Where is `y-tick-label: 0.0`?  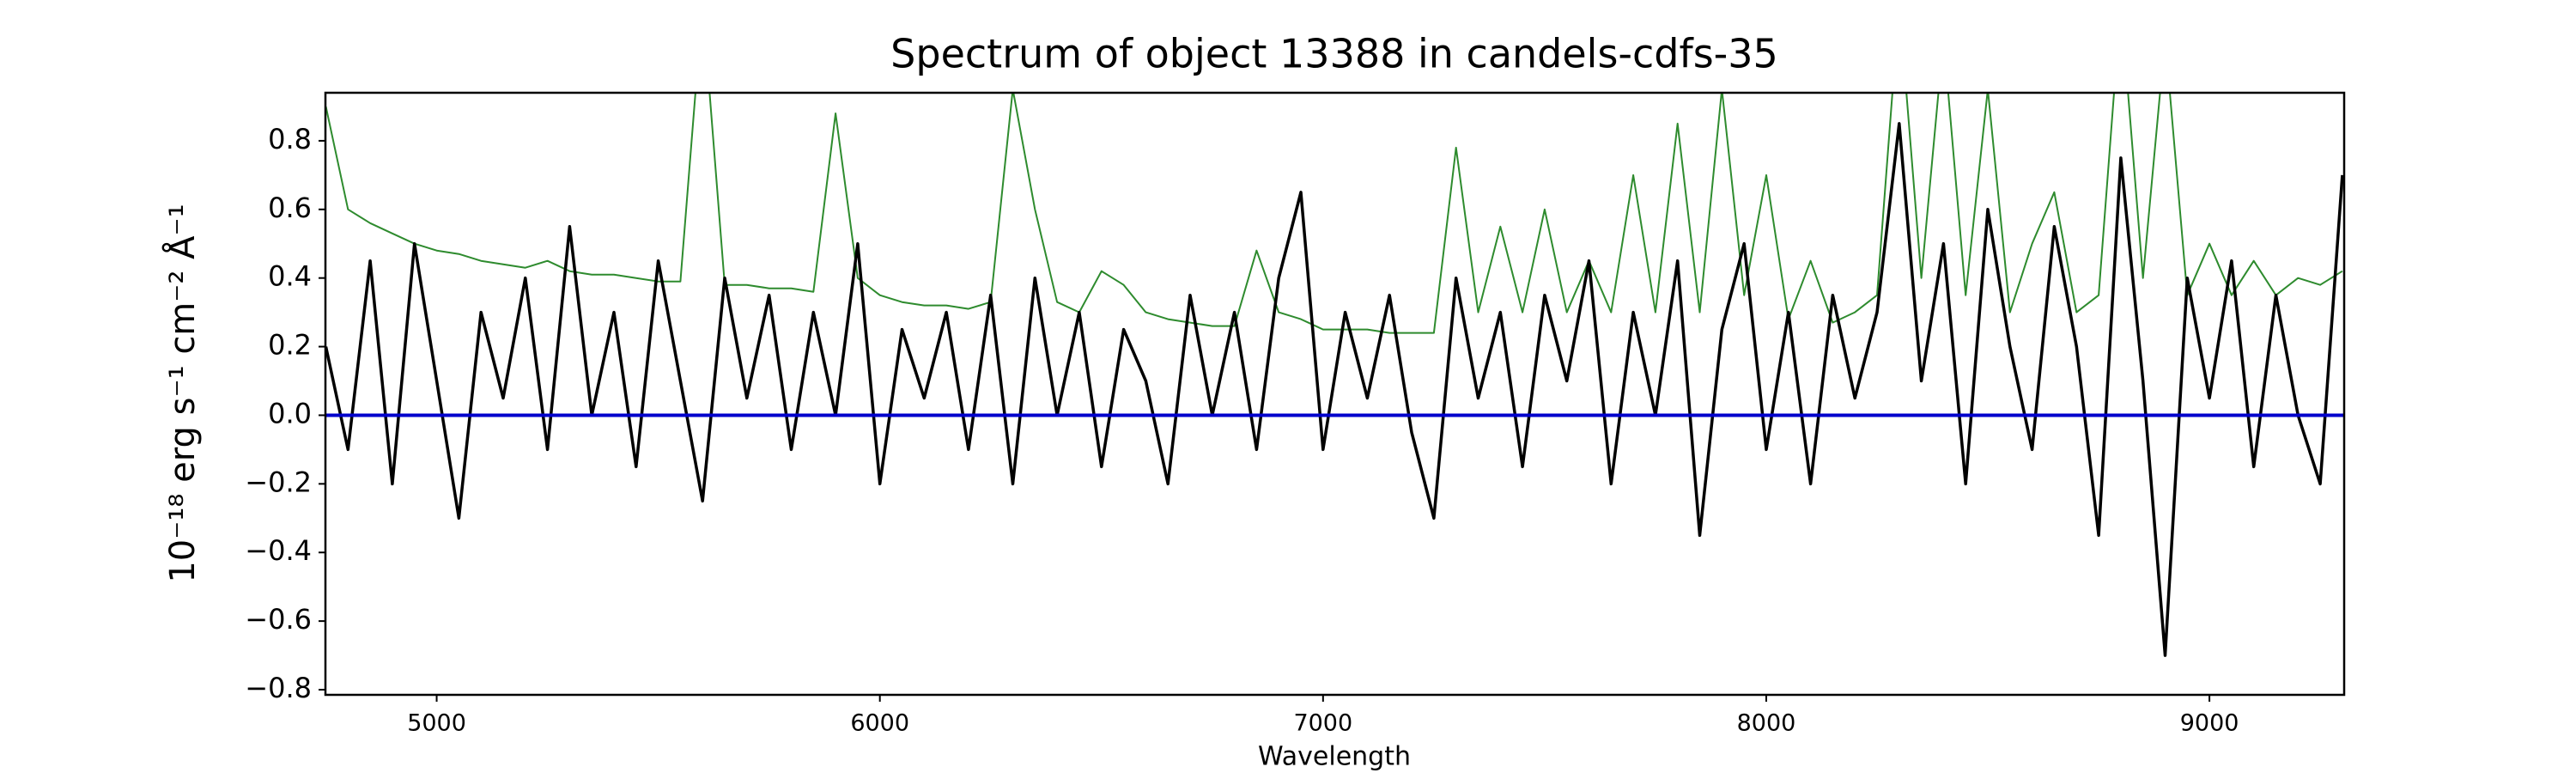 y-tick-label: 0.0 is located at coordinates (290, 413).